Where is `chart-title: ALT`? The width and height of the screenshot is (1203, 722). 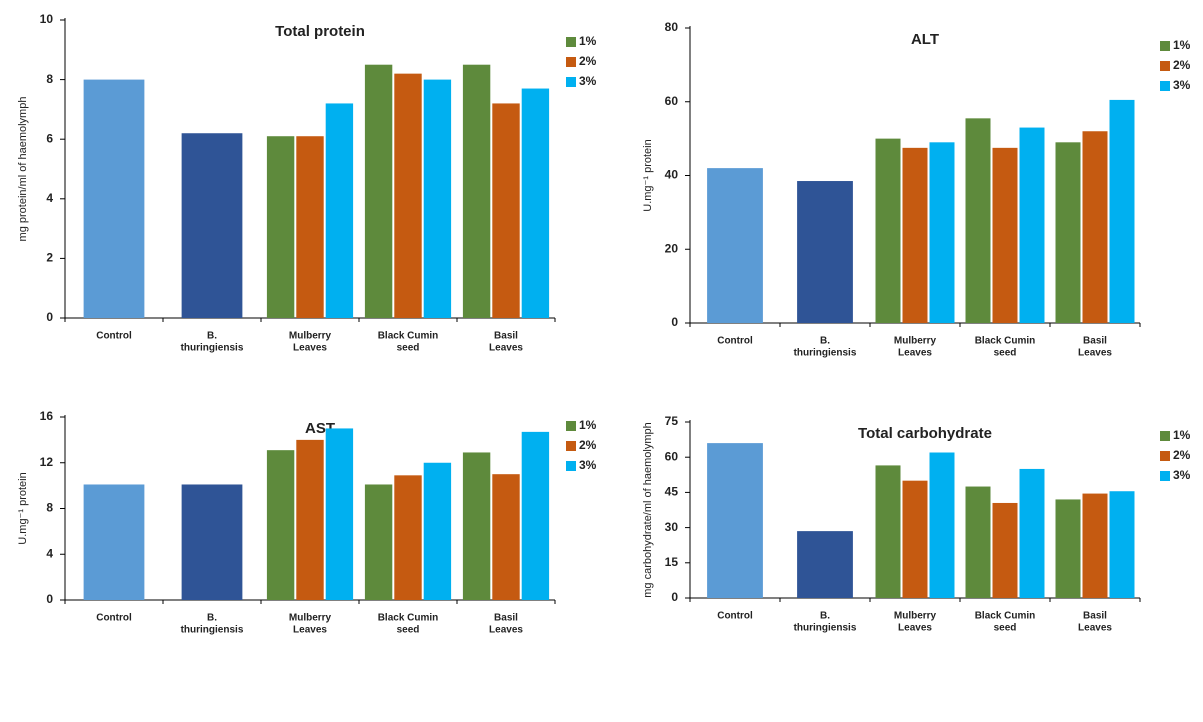
chart-title: ALT is located at coordinates (925, 39).